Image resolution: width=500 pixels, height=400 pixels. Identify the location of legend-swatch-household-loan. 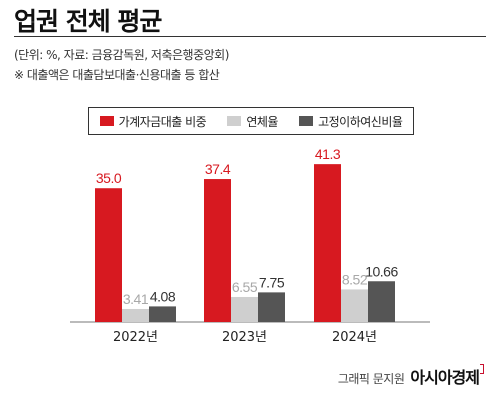
(106, 121).